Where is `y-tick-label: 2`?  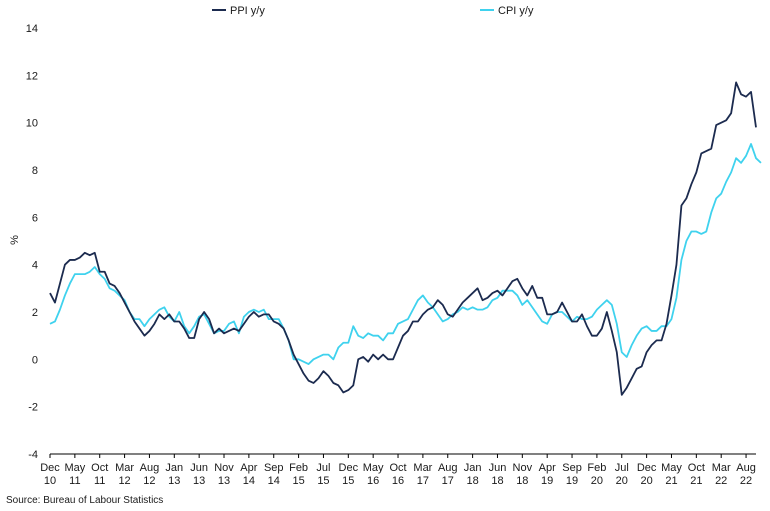 y-tick-label: 2 is located at coordinates (35, 313).